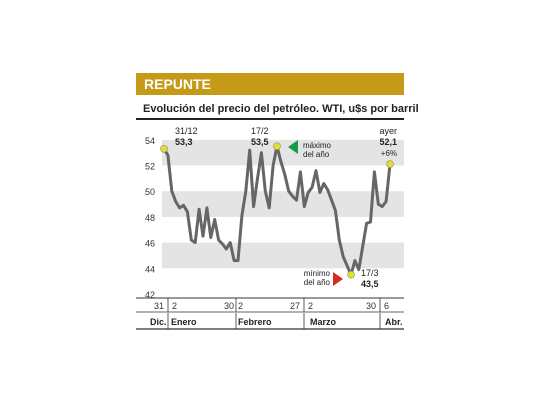 The height and width of the screenshot is (405, 540). What do you see at coordinates (150, 141) in the screenshot?
I see `y-tick-label: 54` at bounding box center [150, 141].